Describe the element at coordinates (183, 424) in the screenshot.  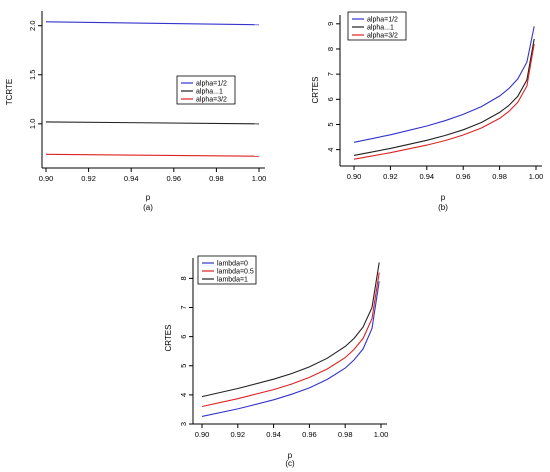
I see `y-tick-label: 3` at that location.